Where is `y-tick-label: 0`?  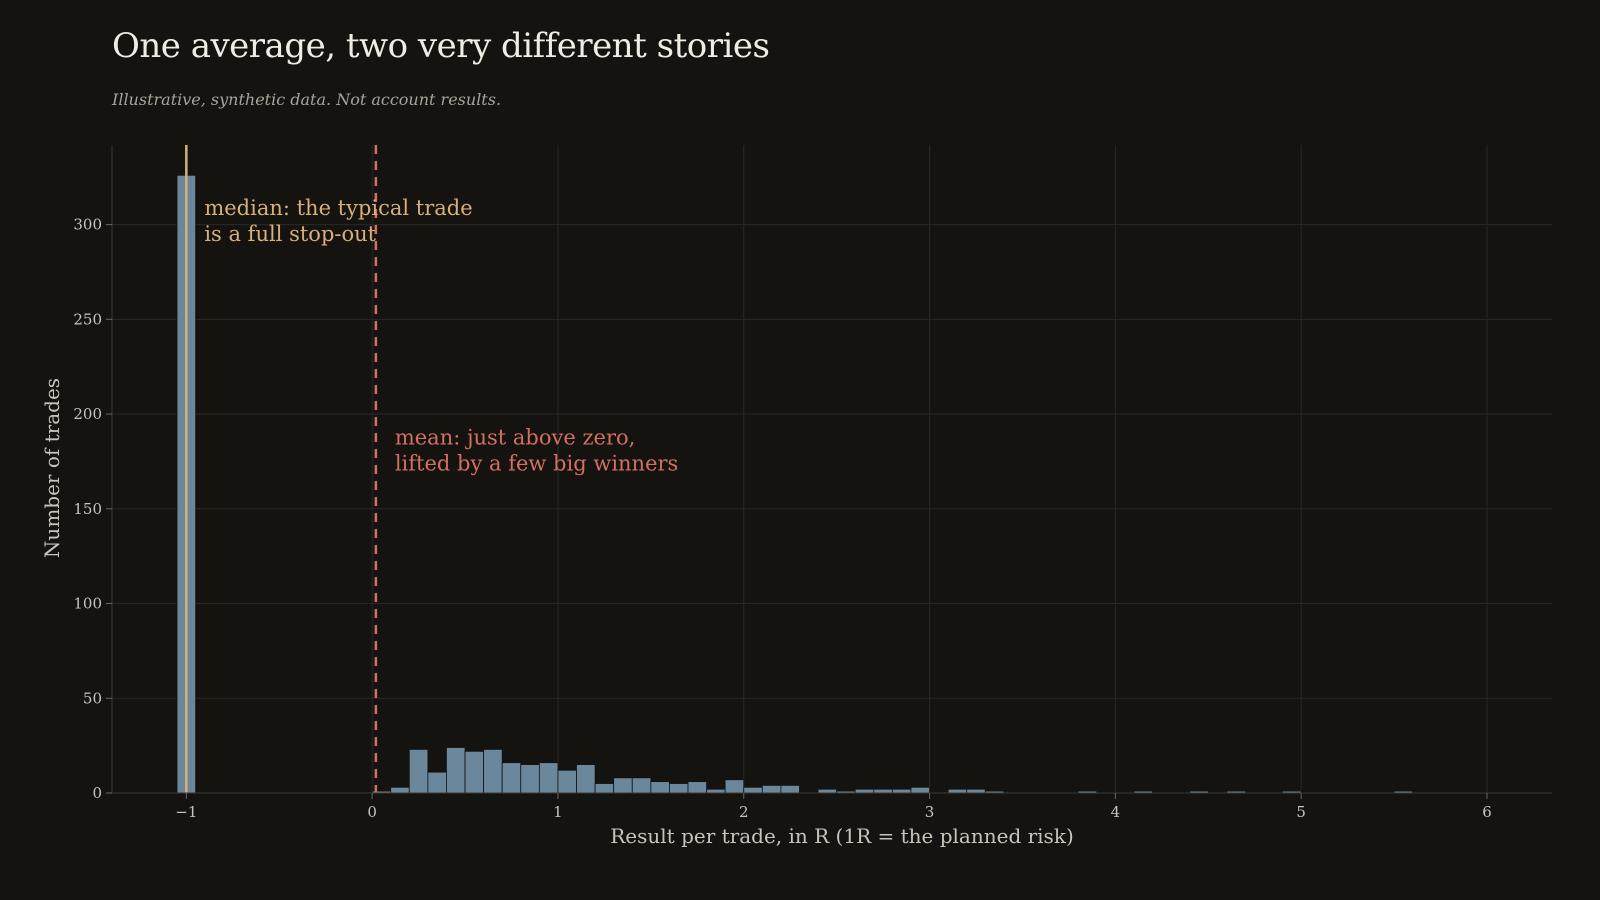
y-tick-label: 0 is located at coordinates (97, 793).